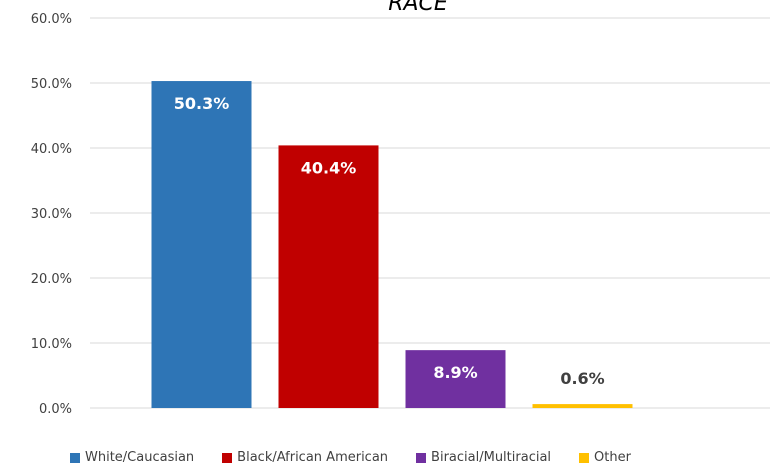 The width and height of the screenshot is (780, 473). Describe the element at coordinates (582, 378) in the screenshot. I see `data-label: 0.6%` at that location.